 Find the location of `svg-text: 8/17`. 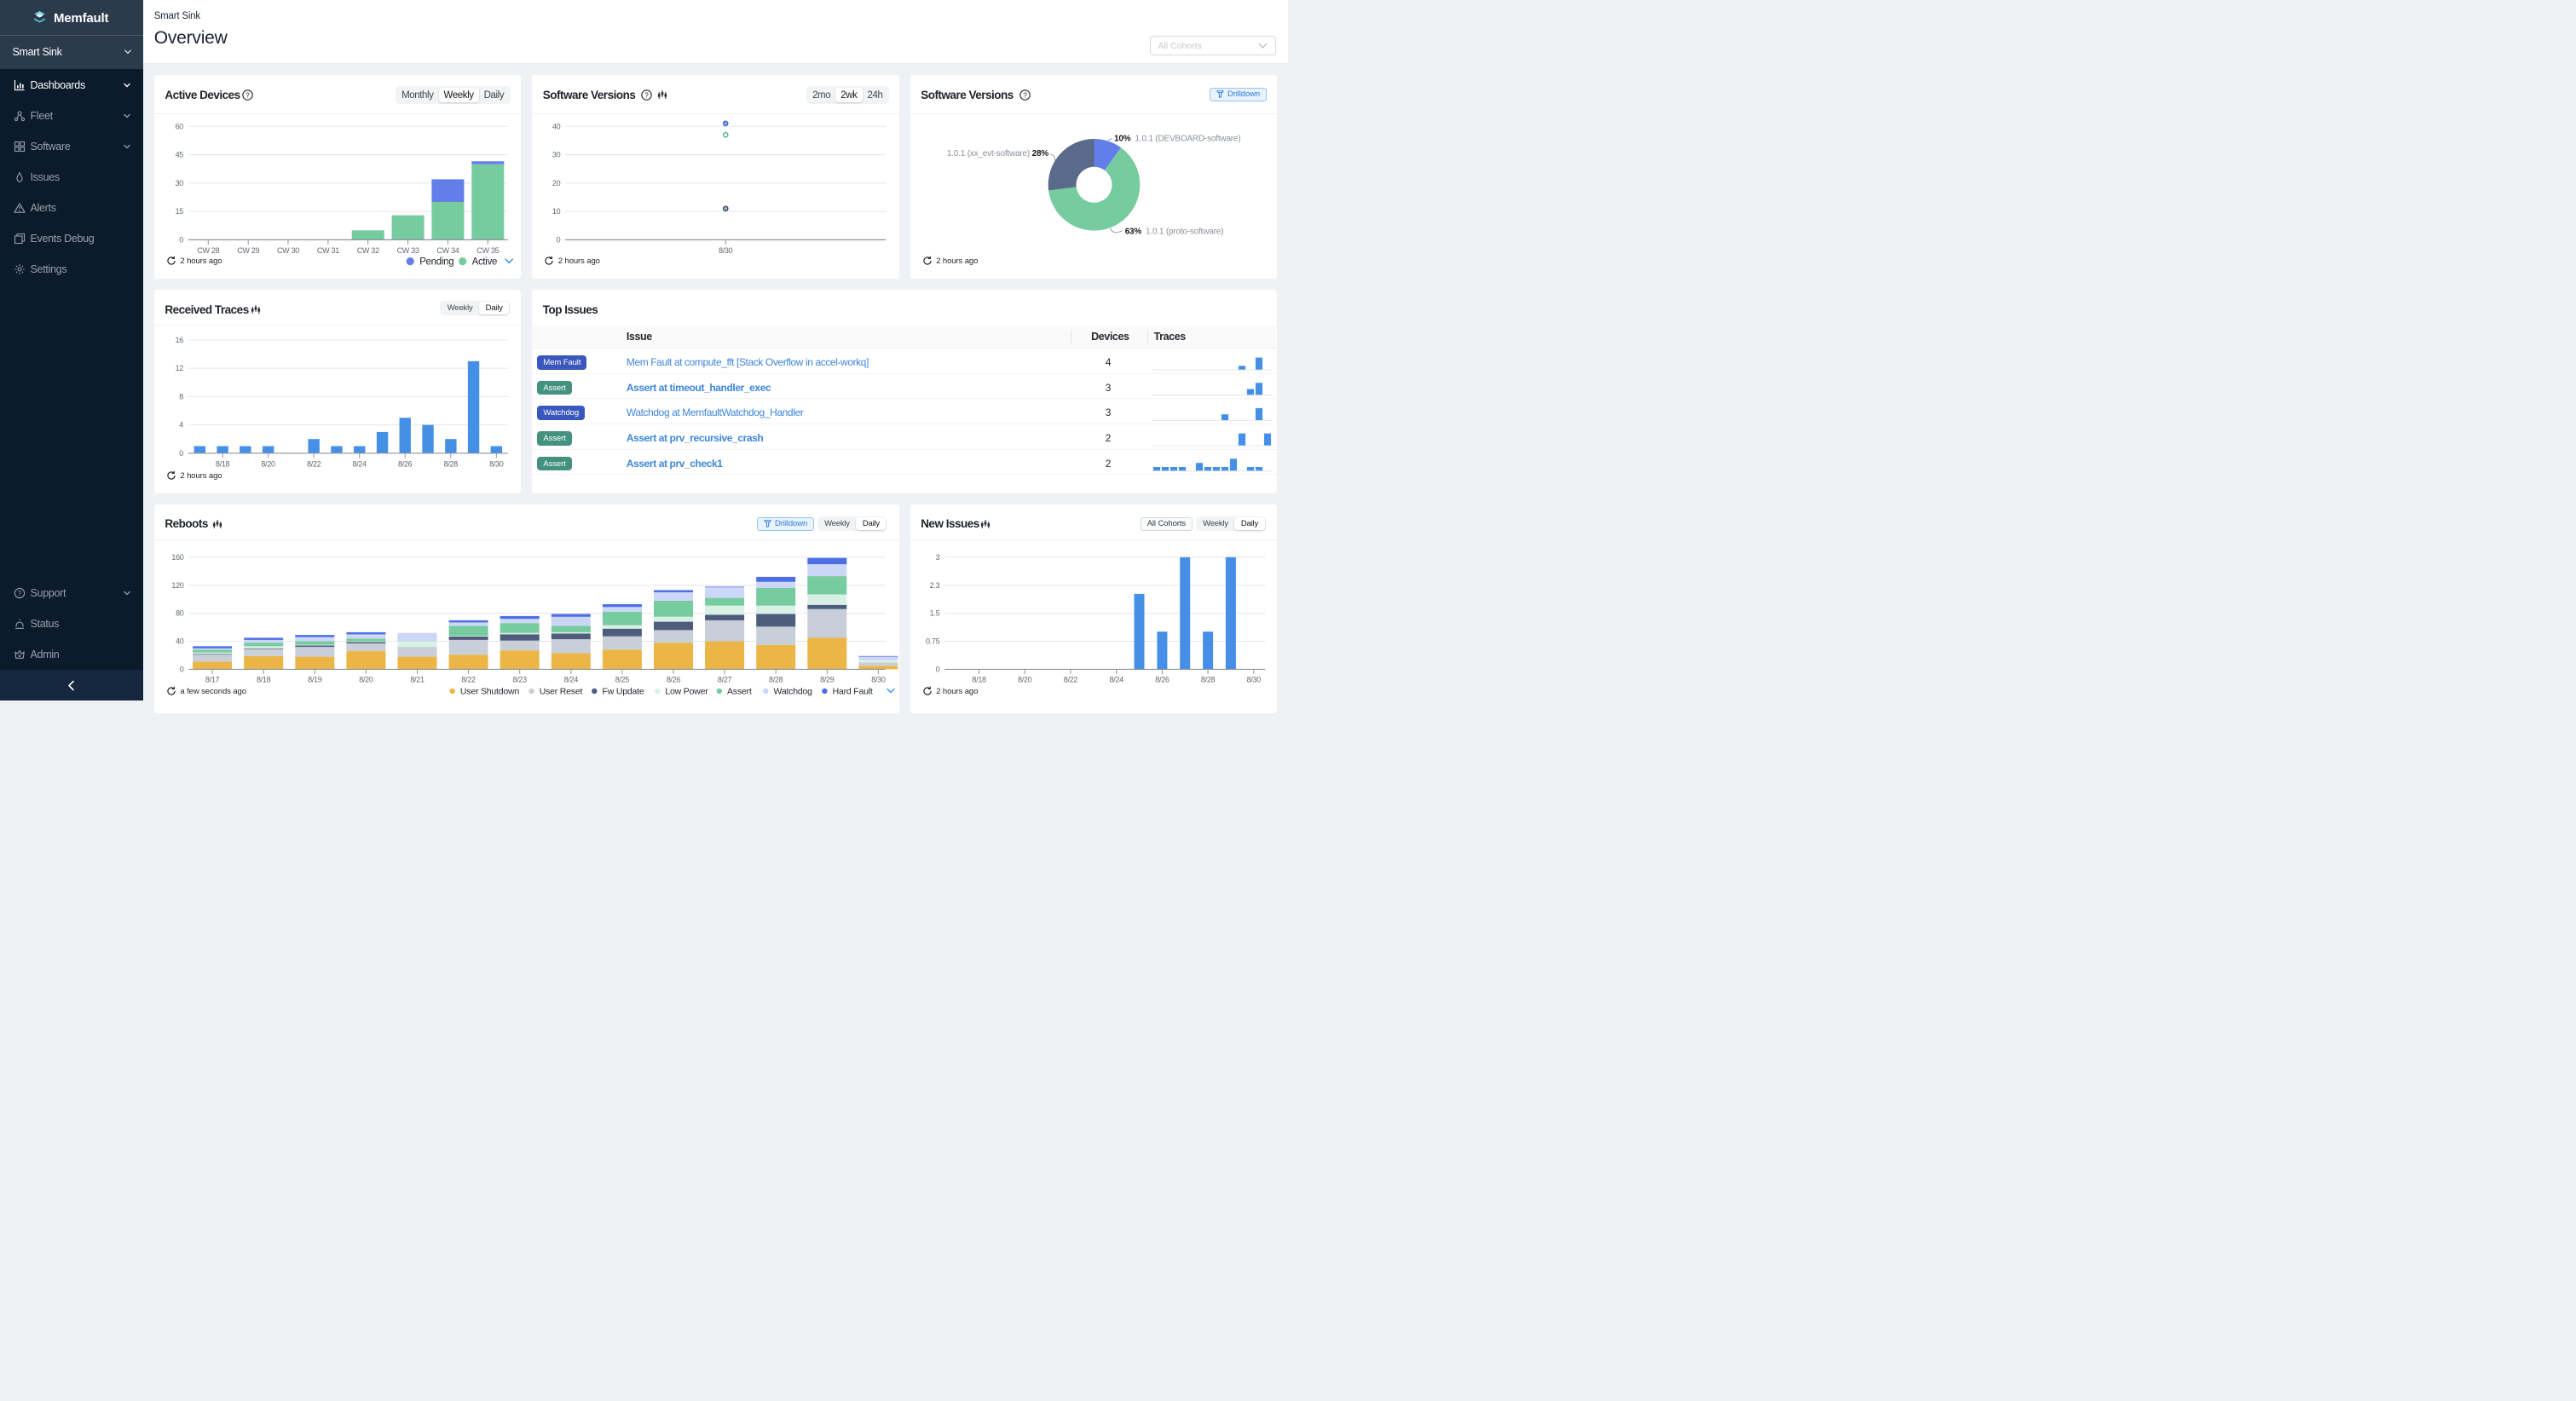

svg-text: 8/17 is located at coordinates (212, 679).